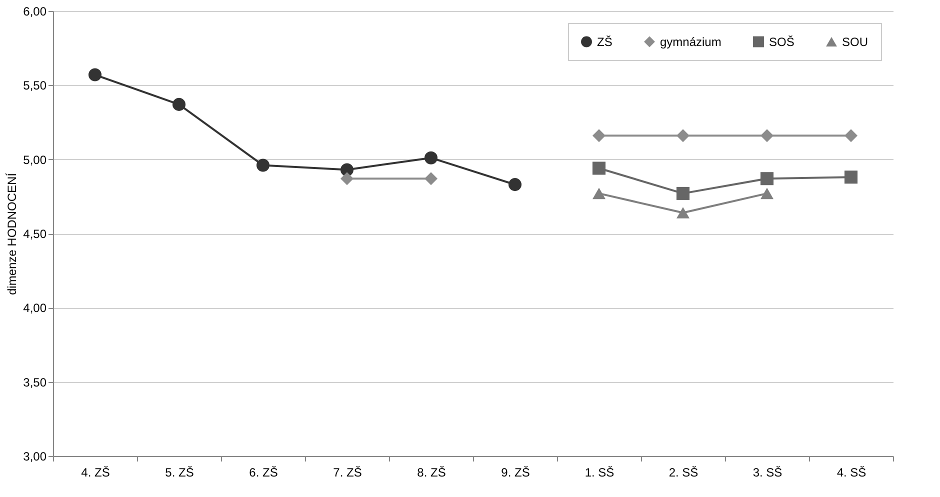  I want to click on y-tick-label: 3,50, so click(35, 382).